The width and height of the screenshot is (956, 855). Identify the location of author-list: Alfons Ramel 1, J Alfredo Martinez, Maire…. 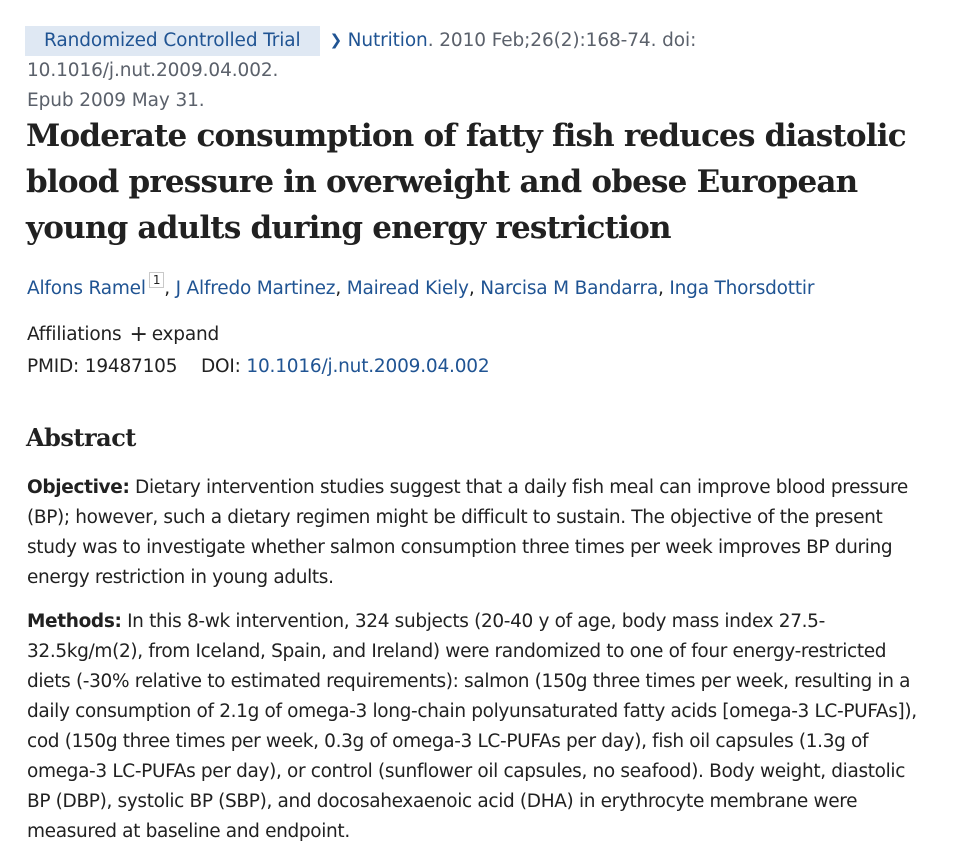
(421, 285).